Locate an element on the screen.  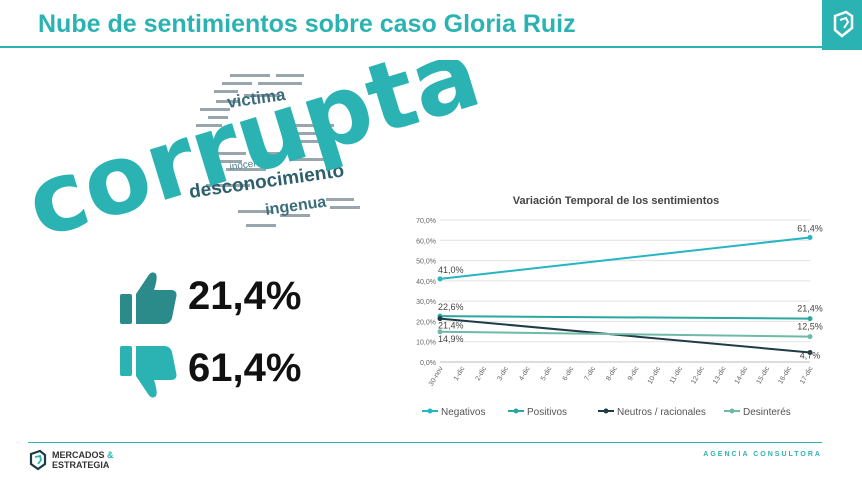
legend-label: Positivos is located at coordinates (547, 412).